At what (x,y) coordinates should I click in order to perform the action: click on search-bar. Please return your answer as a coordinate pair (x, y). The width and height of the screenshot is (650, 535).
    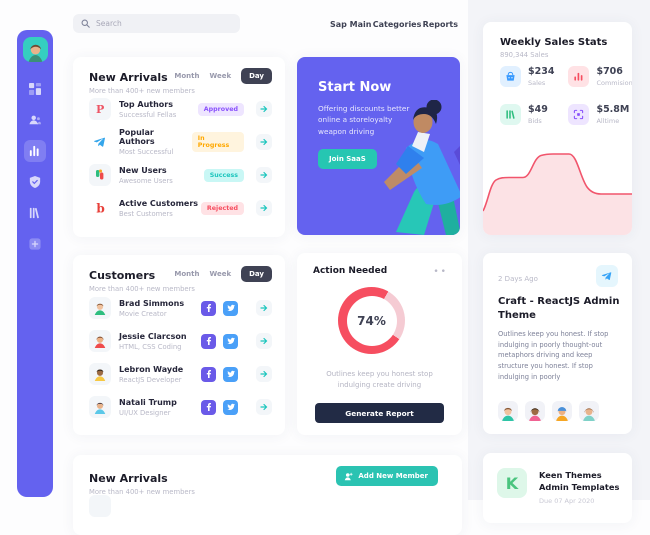
    Looking at the image, I should click on (156, 23).